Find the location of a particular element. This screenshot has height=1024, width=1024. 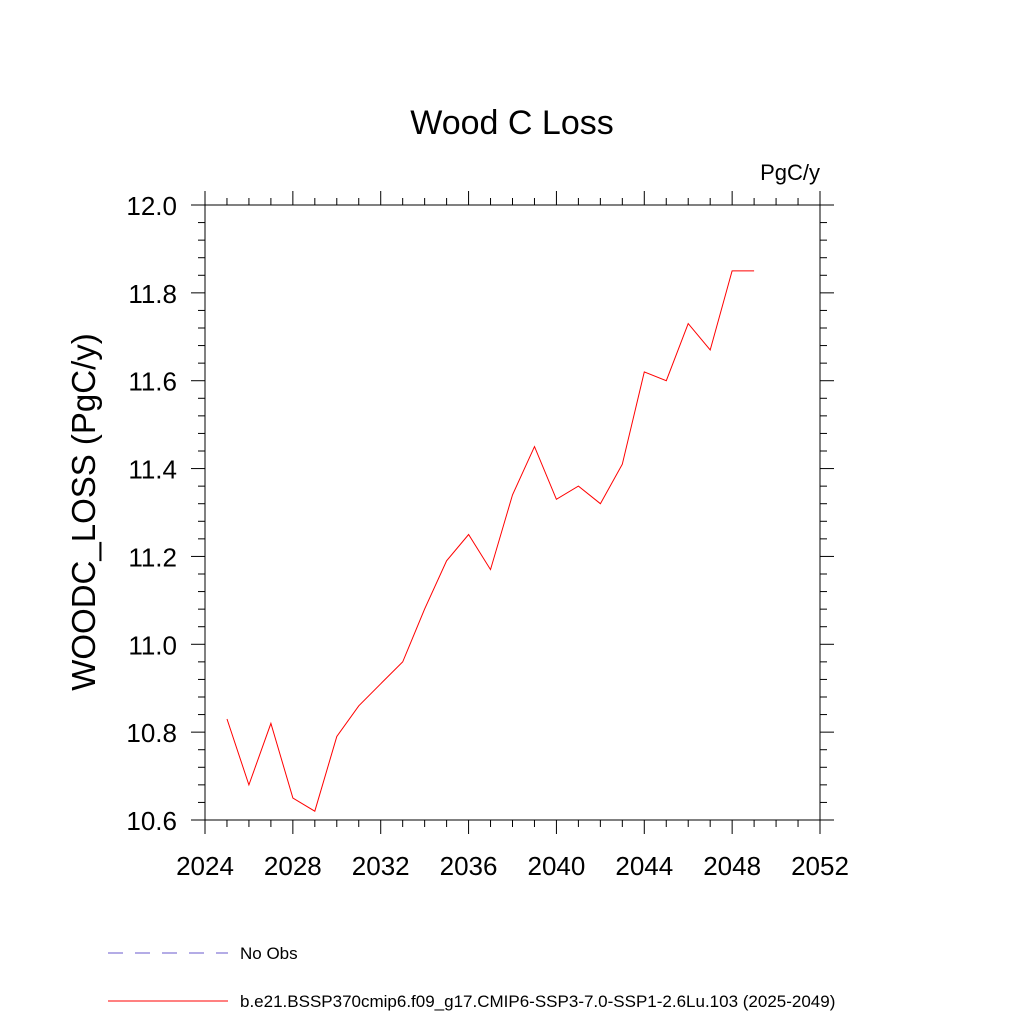

x-tick-label: 2036 is located at coordinates (469, 866).